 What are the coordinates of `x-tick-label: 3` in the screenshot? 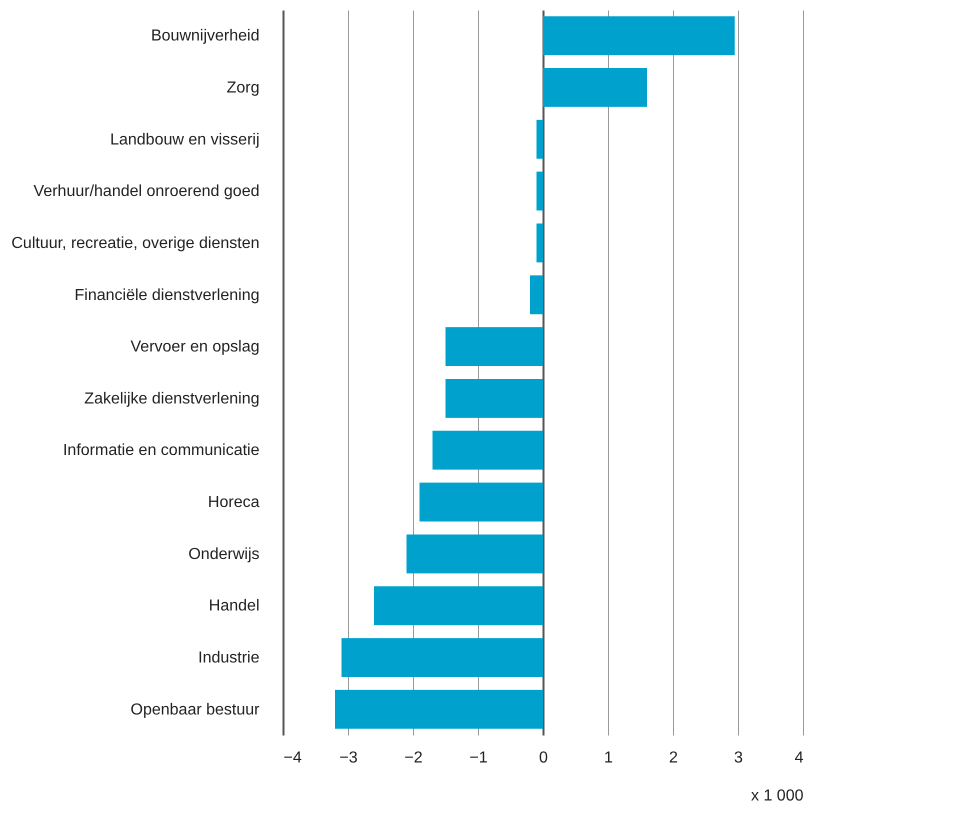 It's located at (739, 758).